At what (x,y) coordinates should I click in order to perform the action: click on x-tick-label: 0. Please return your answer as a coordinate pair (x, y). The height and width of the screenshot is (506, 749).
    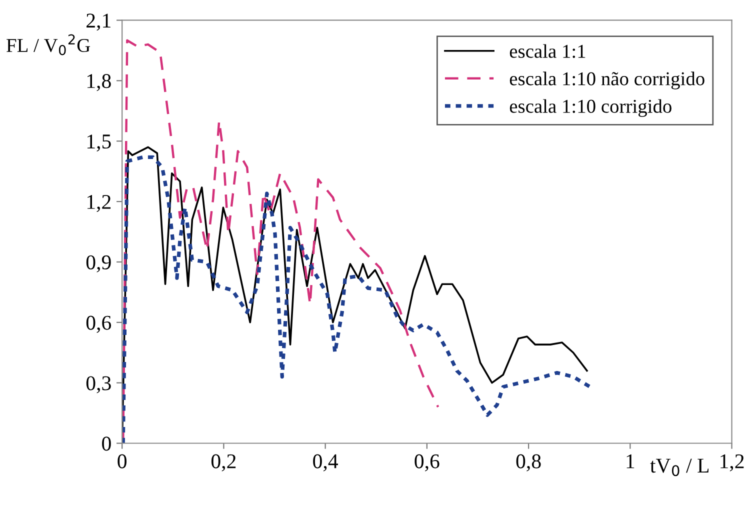
    Looking at the image, I should click on (122, 461).